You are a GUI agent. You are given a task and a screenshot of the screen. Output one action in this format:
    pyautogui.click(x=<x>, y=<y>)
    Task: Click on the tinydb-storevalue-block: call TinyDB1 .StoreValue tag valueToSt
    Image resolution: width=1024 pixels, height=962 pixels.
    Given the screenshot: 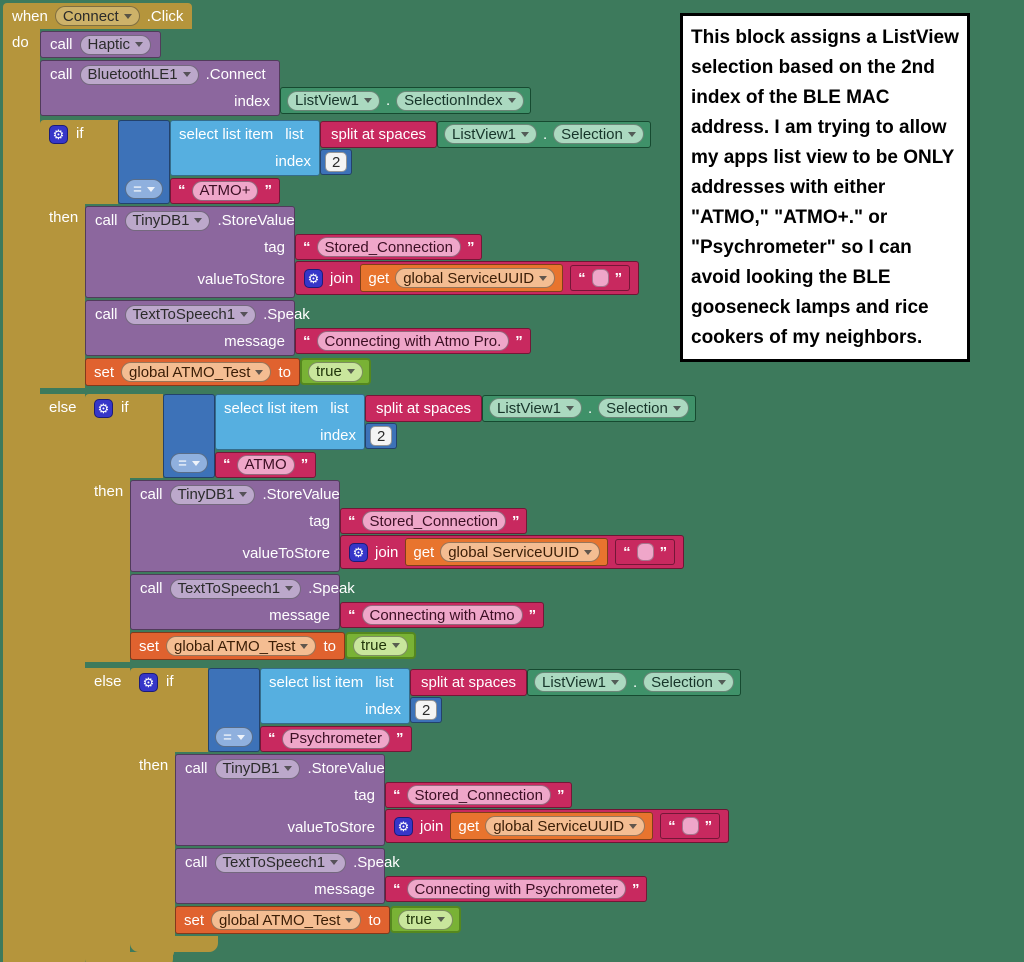 What is the action you would take?
    pyautogui.click(x=362, y=252)
    